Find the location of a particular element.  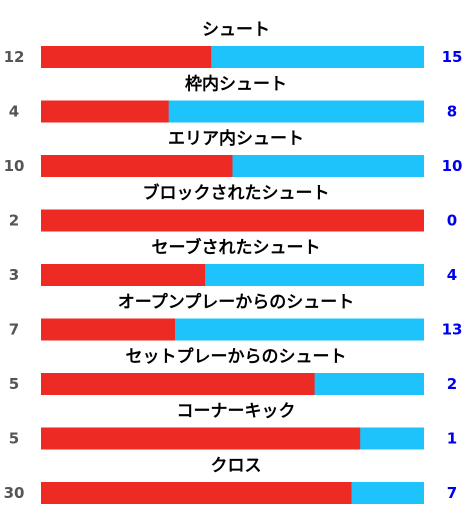

home-value: 3 is located at coordinates (14, 275).